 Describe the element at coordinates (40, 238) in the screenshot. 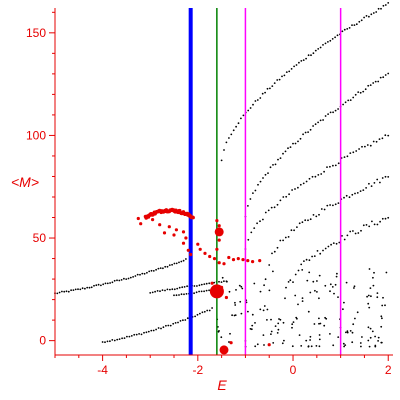

I see `y-tick-label: 50` at that location.